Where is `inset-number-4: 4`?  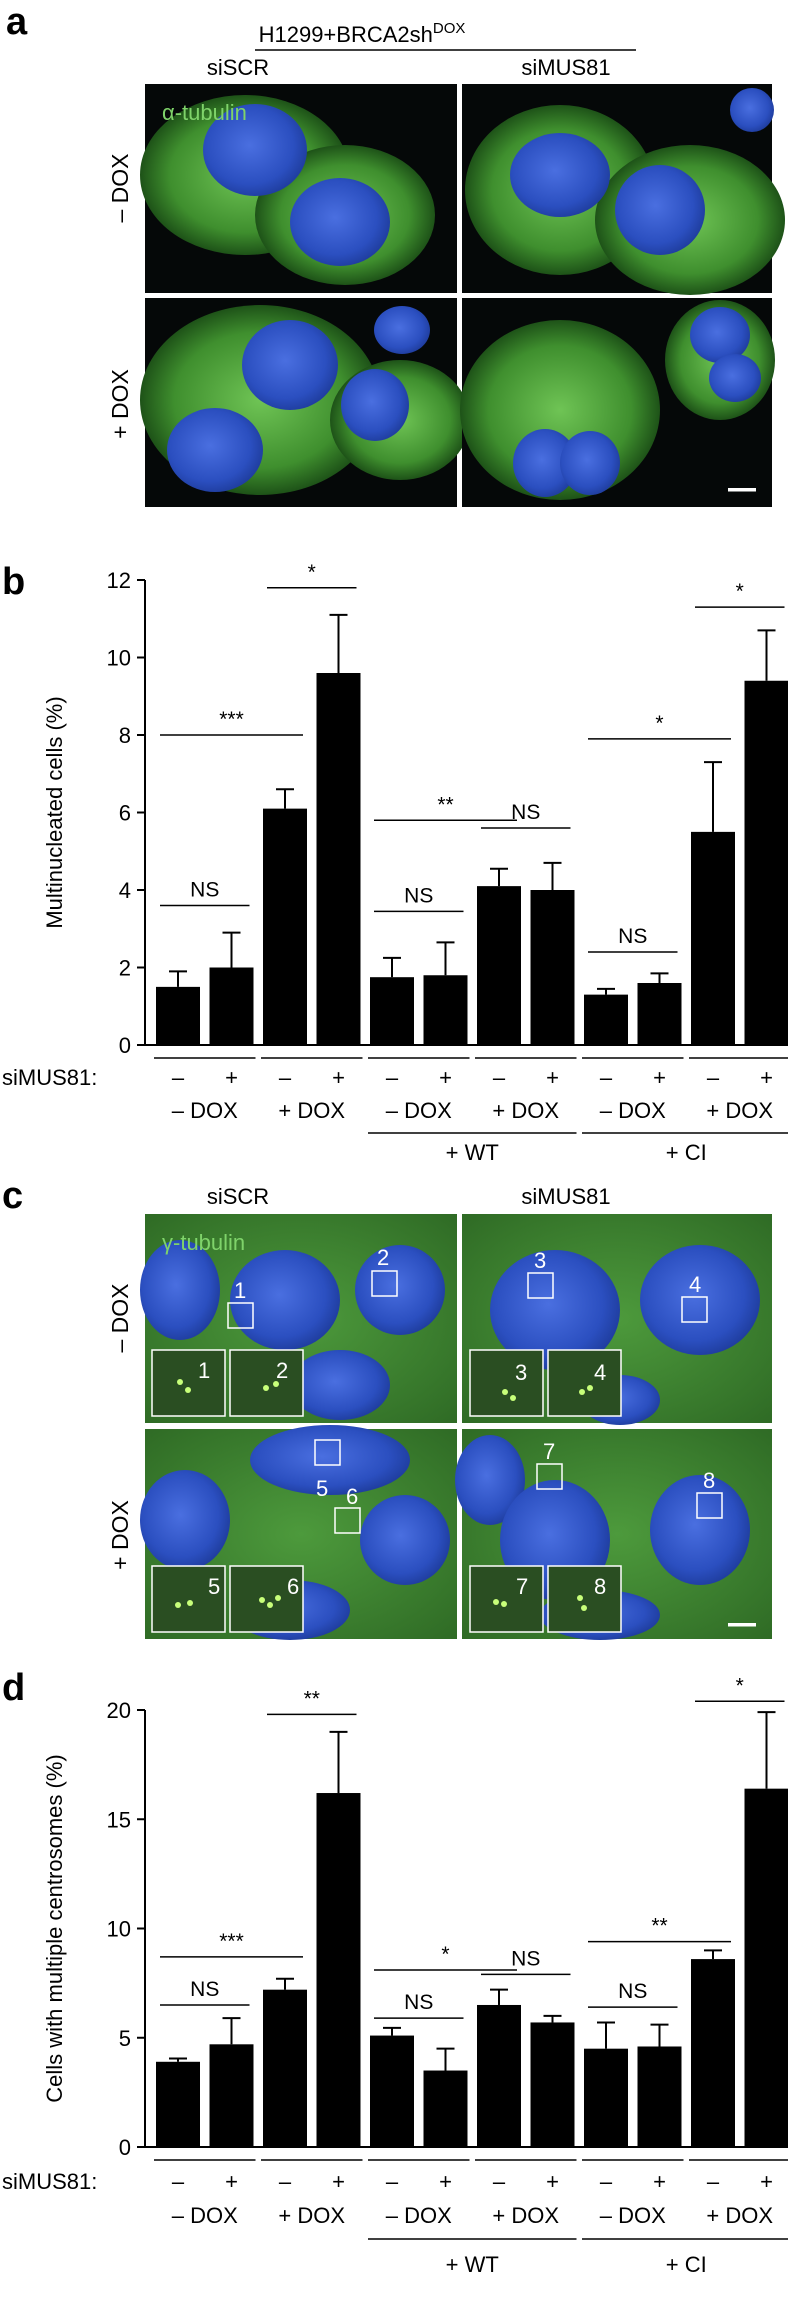
inset-number-4: 4 is located at coordinates (600, 1372).